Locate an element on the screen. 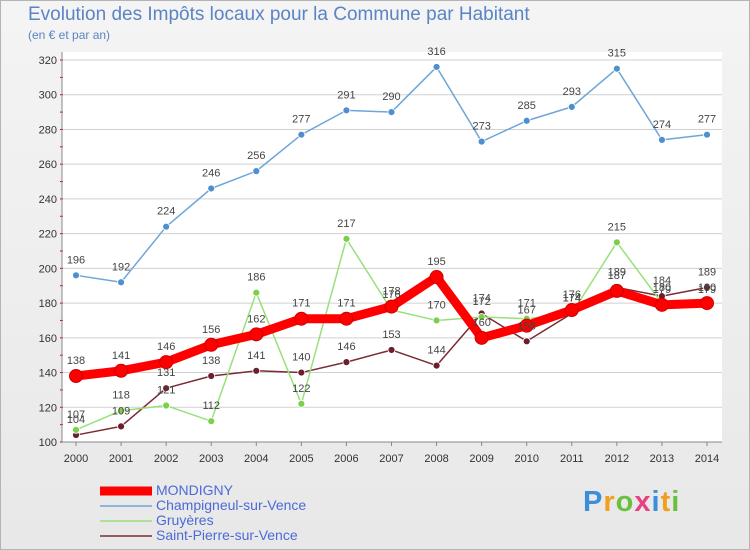  data-label: 246 is located at coordinates (211, 173).